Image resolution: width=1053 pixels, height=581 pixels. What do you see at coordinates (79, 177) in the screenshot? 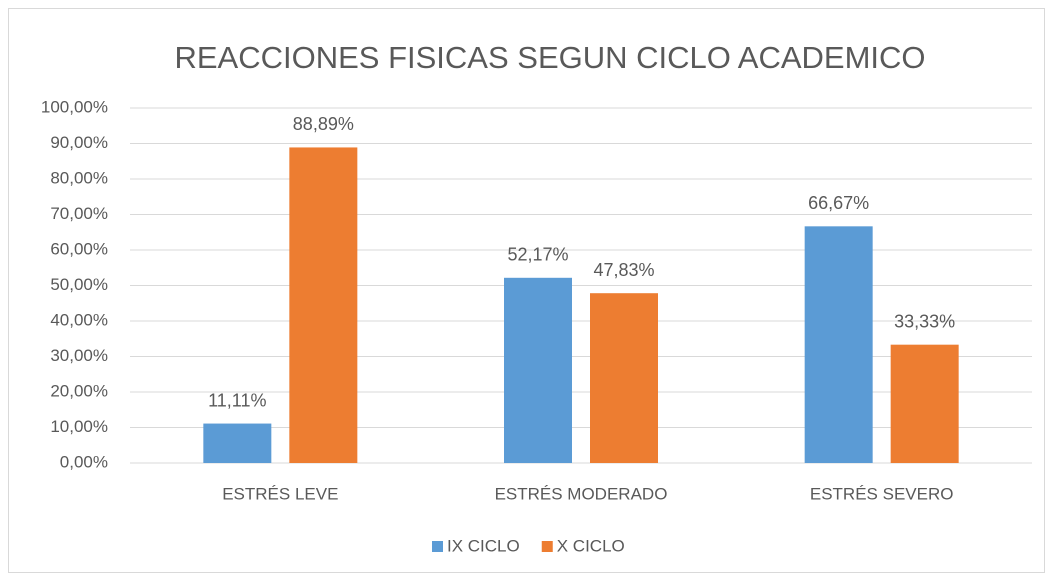
I see `y-tick-label: 80,00%` at bounding box center [79, 177].